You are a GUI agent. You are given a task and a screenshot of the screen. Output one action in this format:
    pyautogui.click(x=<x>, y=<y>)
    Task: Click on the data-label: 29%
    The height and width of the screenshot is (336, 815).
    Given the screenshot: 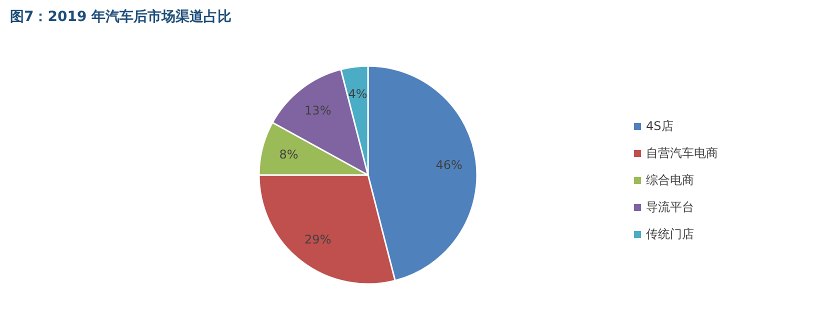 What is the action you would take?
    pyautogui.click(x=318, y=239)
    